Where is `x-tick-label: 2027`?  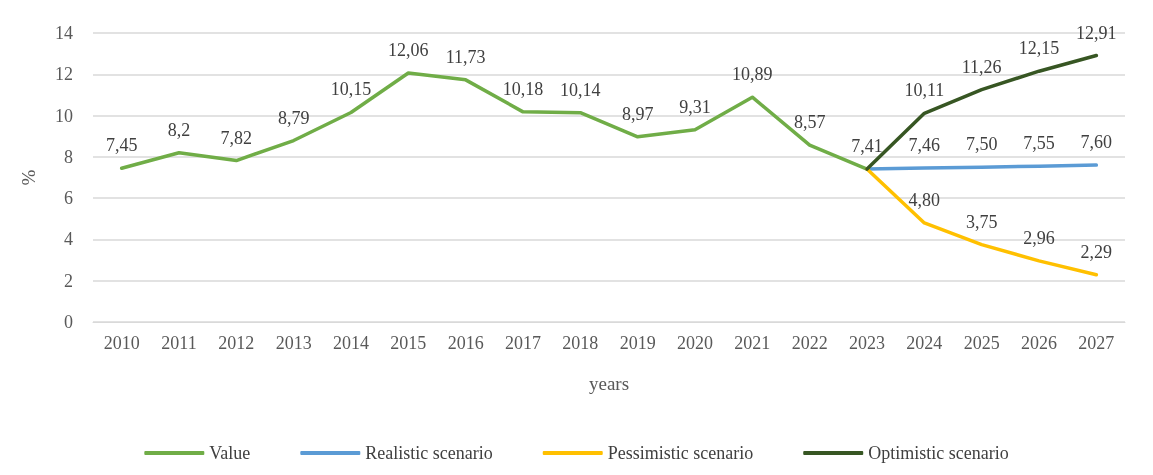
x-tick-label: 2027 is located at coordinates (1096, 343).